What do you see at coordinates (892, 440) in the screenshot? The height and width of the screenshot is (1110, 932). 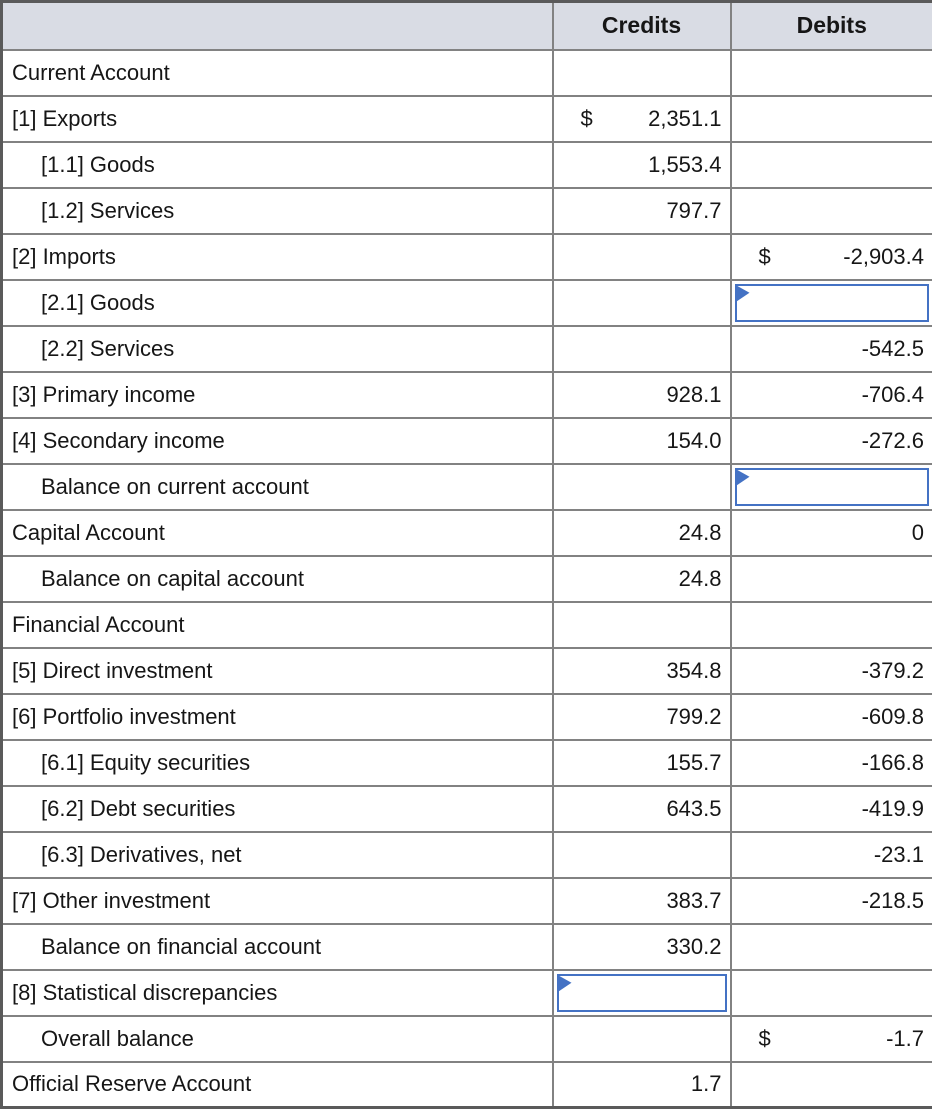 I see `debits-value: -272.6` at bounding box center [892, 440].